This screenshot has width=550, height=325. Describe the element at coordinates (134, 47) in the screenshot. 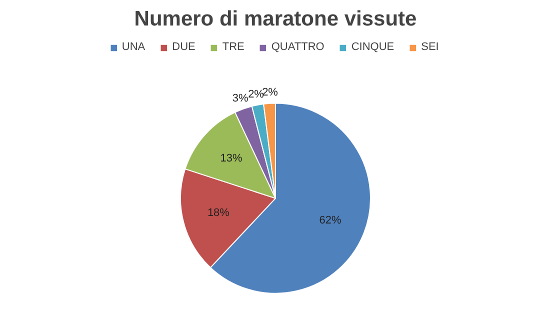

I see `legend-label: UNA` at that location.